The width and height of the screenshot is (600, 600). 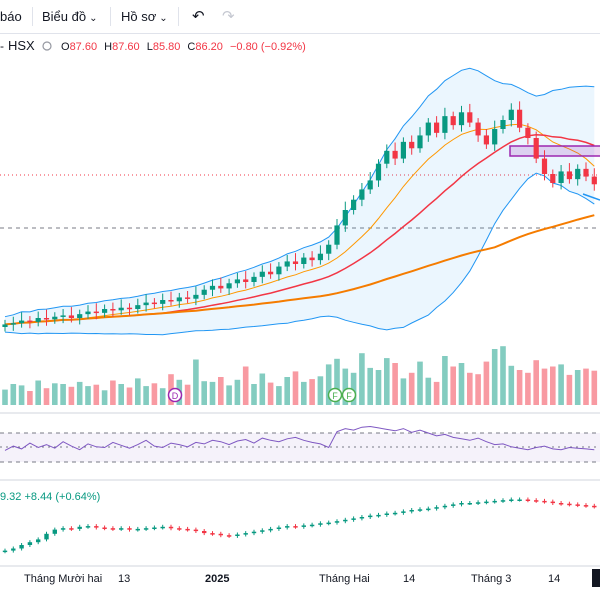 I want to click on undo-arrow-icon: ↶, so click(x=198, y=16).